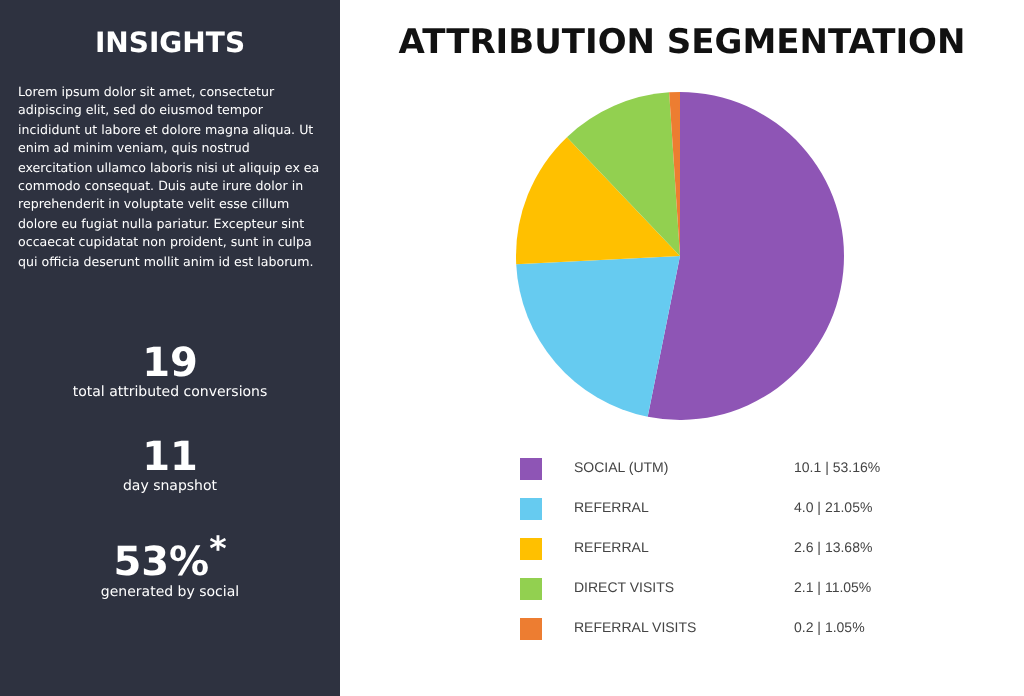 The height and width of the screenshot is (696, 1024). I want to click on chart-title: ATTRIBUTION SEGMENTATION, so click(682, 43).